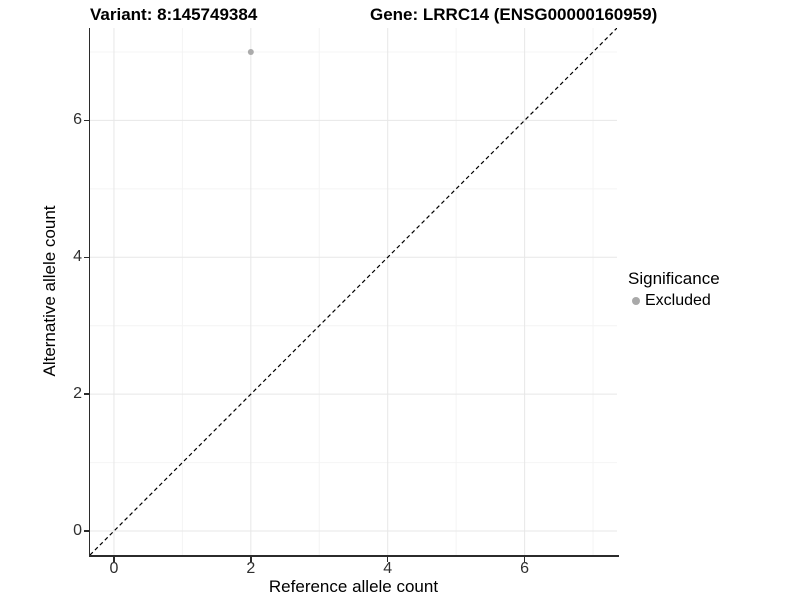 The image size is (800, 600). Describe the element at coordinates (251, 568) in the screenshot. I see `x-tick-label: 2` at that location.